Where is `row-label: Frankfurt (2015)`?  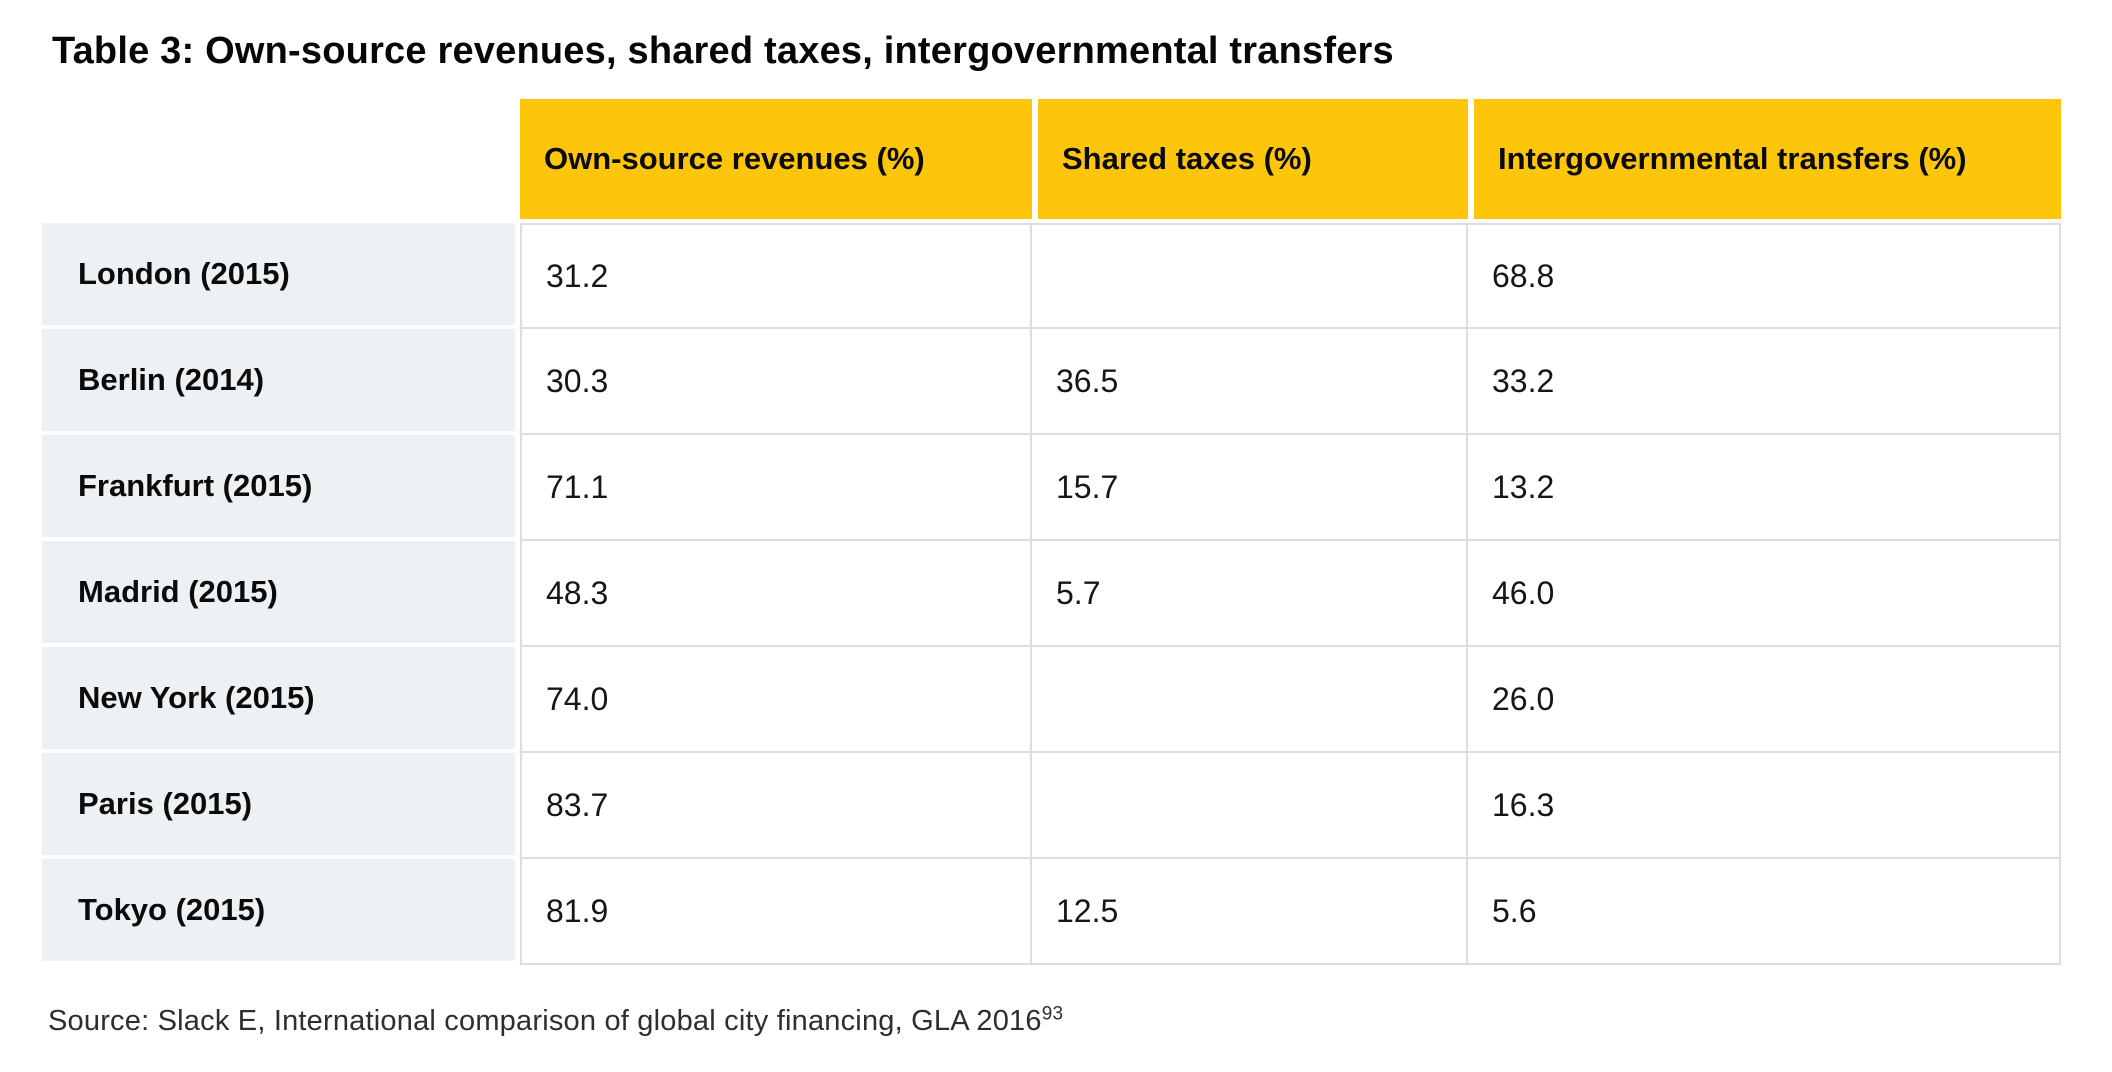
row-label: Frankfurt (2015) is located at coordinates (281, 488).